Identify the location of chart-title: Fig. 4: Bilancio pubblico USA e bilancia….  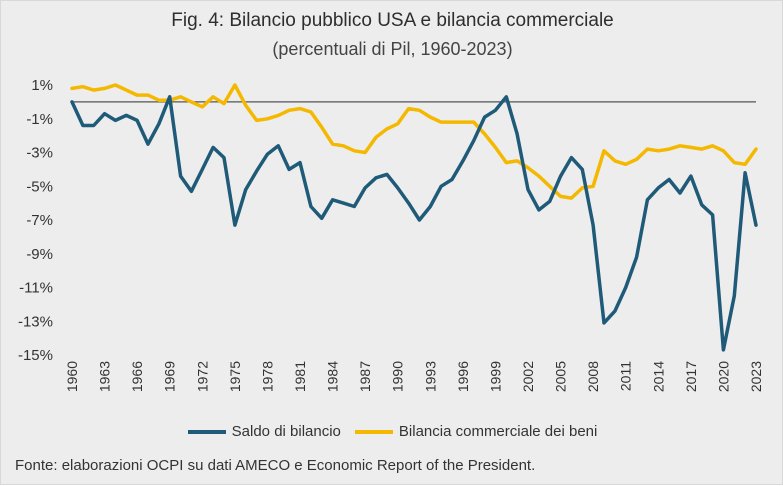
(392, 20).